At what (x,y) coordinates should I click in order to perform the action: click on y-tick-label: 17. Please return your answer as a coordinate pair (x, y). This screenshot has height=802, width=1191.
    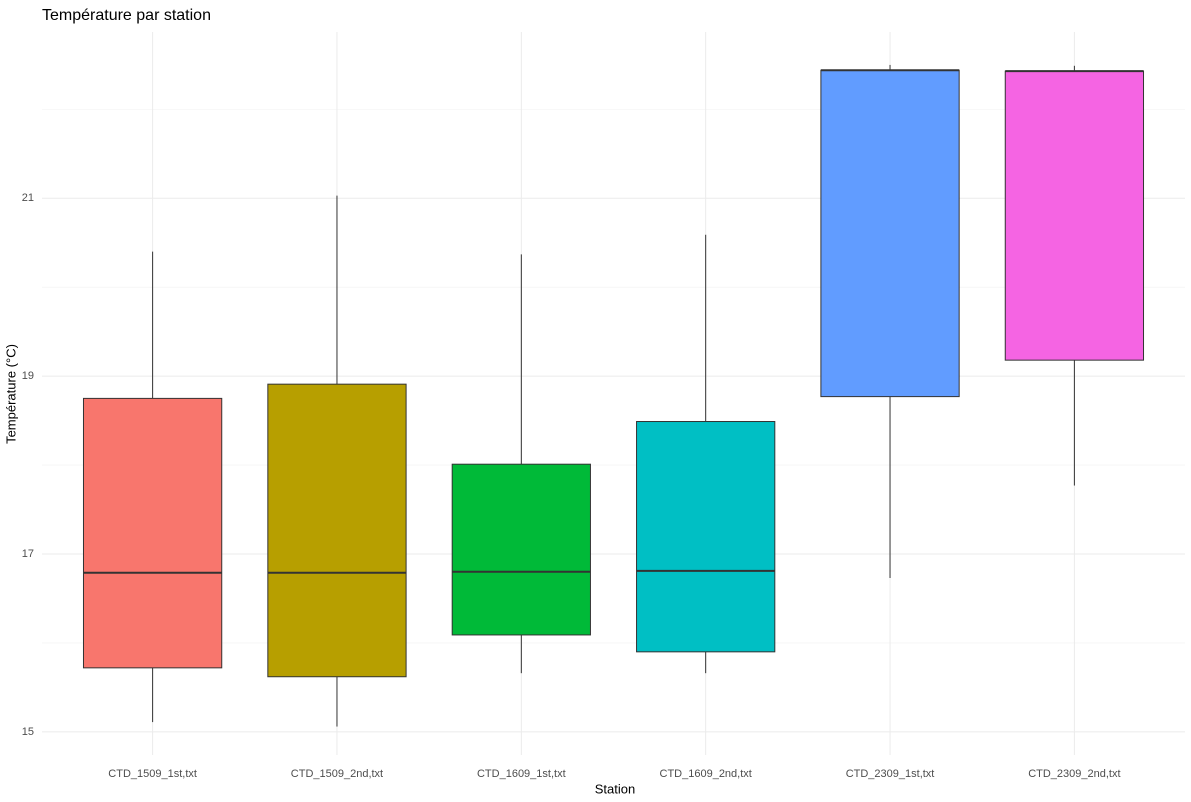
    Looking at the image, I should click on (28, 554).